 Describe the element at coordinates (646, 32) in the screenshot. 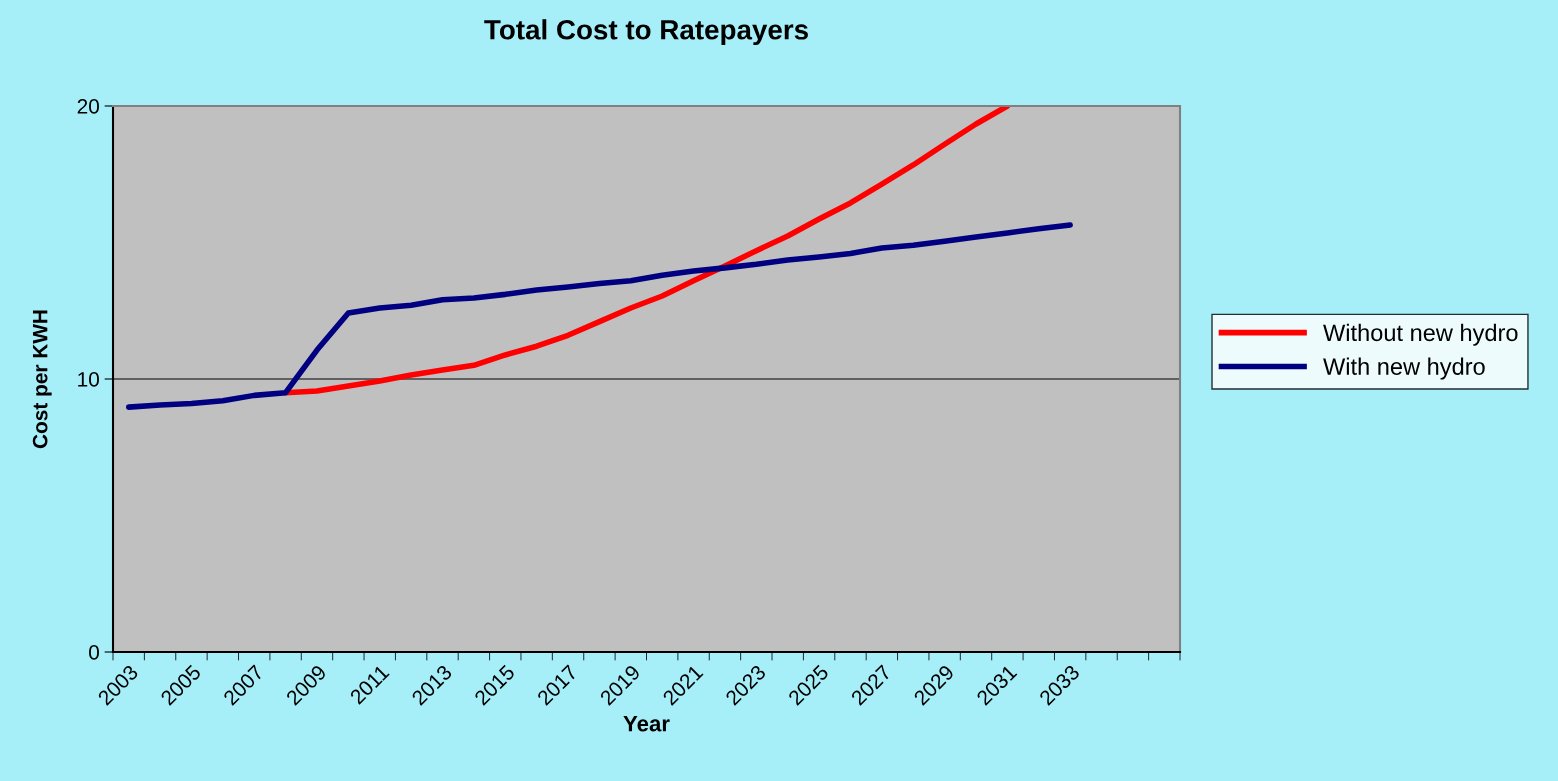

I see `chart-title: Total Cost to Ratepayers` at that location.